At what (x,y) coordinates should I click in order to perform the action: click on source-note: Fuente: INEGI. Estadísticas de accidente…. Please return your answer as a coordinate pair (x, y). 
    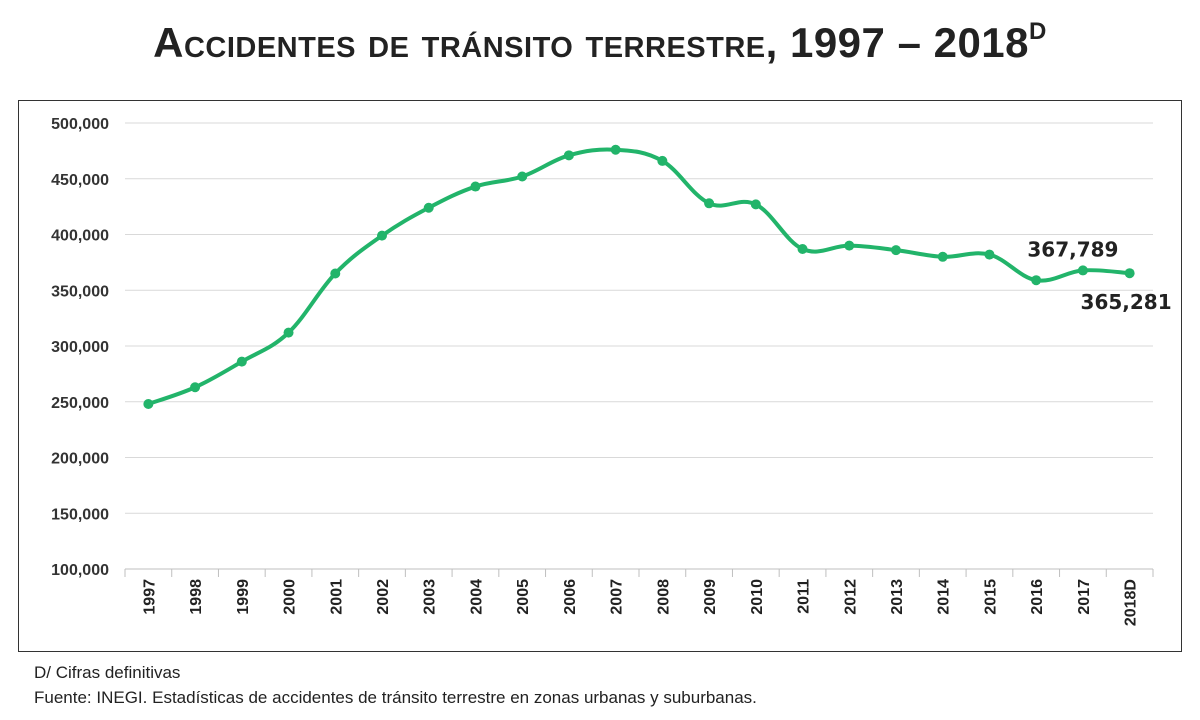
    Looking at the image, I should click on (395, 697).